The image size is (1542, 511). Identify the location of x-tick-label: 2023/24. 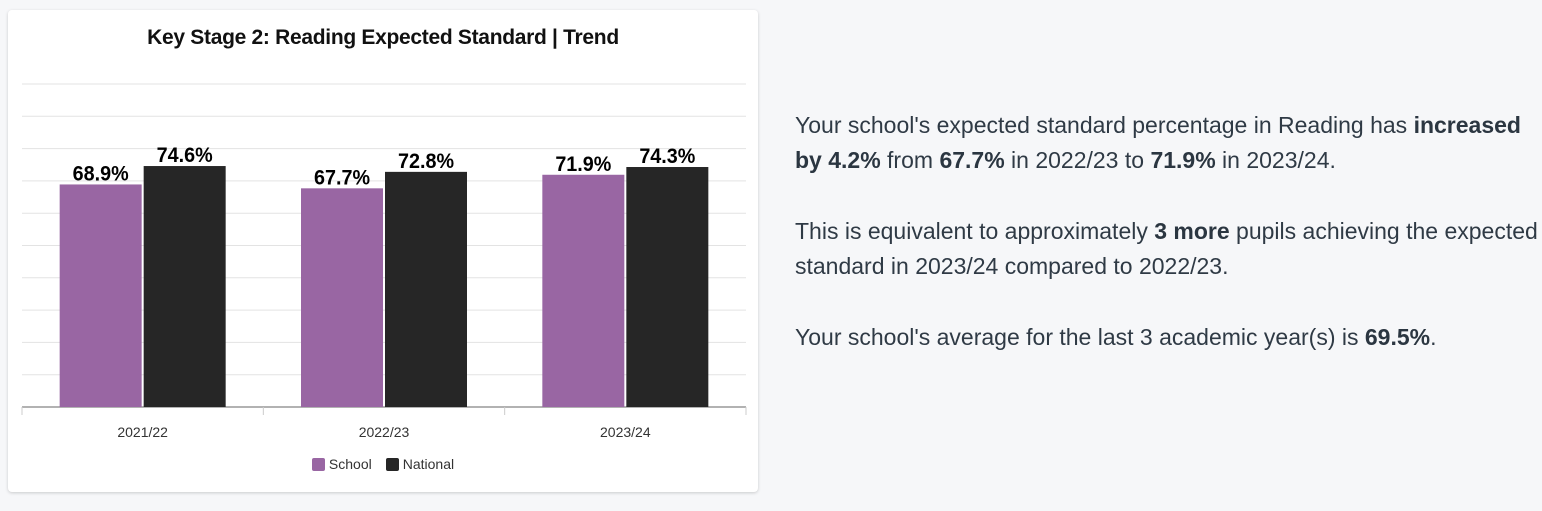
(625, 432).